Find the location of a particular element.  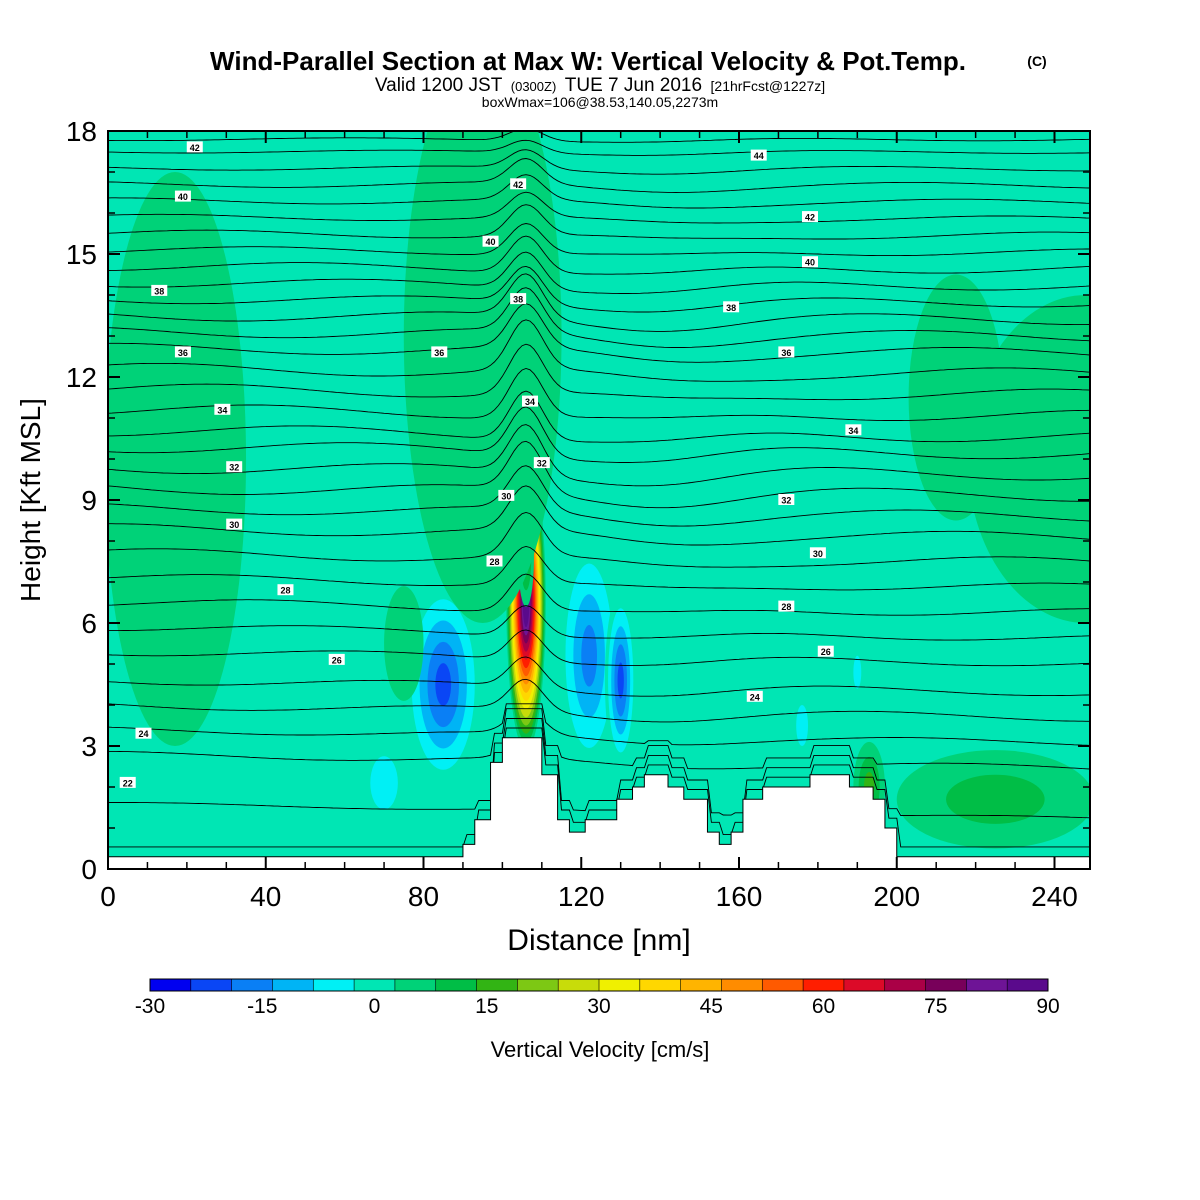

theta-contour-label: 40 is located at coordinates (490, 241).